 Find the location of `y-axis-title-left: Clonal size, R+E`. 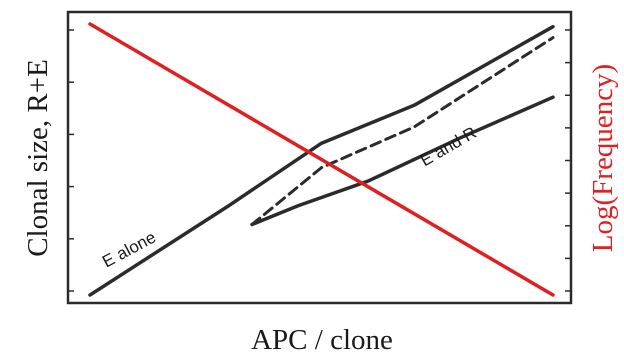

y-axis-title-left: Clonal size, R+E is located at coordinates (38, 158).